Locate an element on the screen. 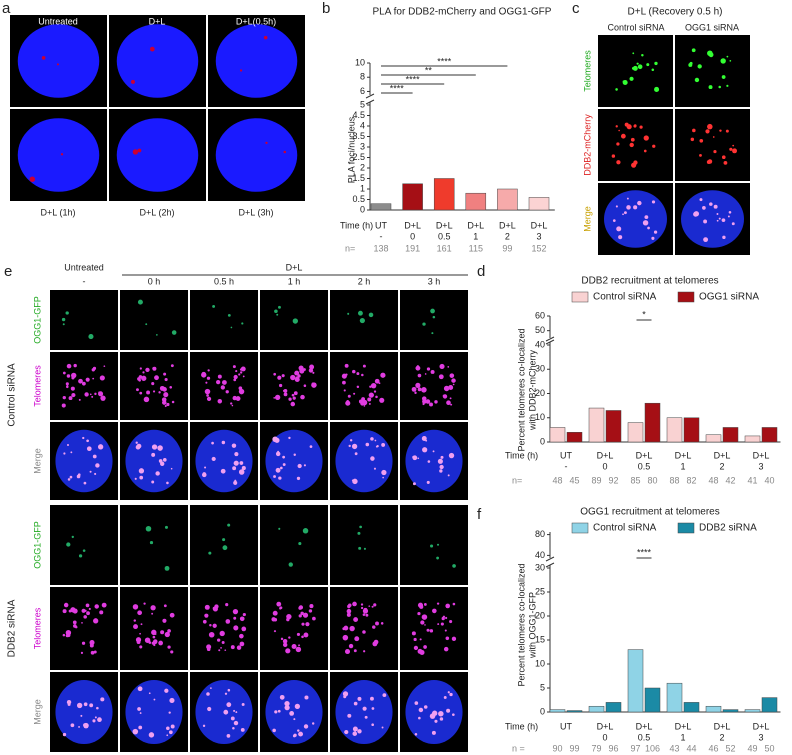 Image resolution: width=792 pixels, height=755 pixels. n-value: 48 is located at coordinates (713, 480).